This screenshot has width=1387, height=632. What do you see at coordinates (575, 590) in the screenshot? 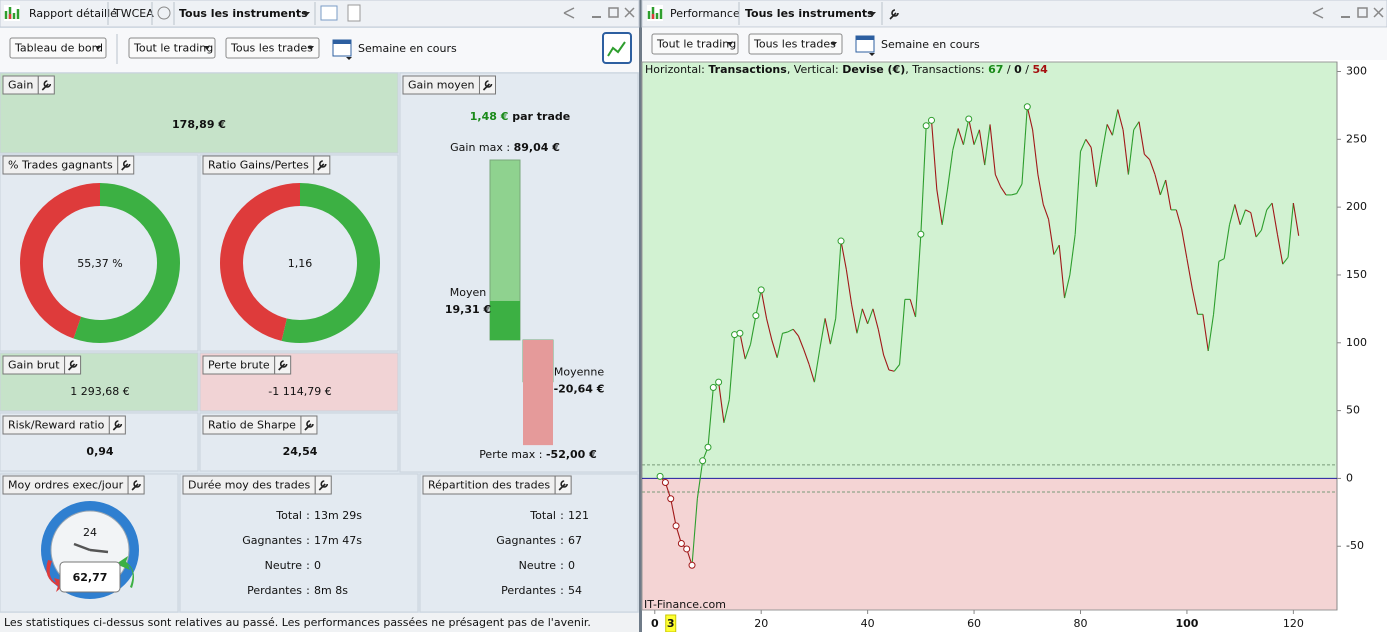
I see `stat-row-value: 54` at bounding box center [575, 590].